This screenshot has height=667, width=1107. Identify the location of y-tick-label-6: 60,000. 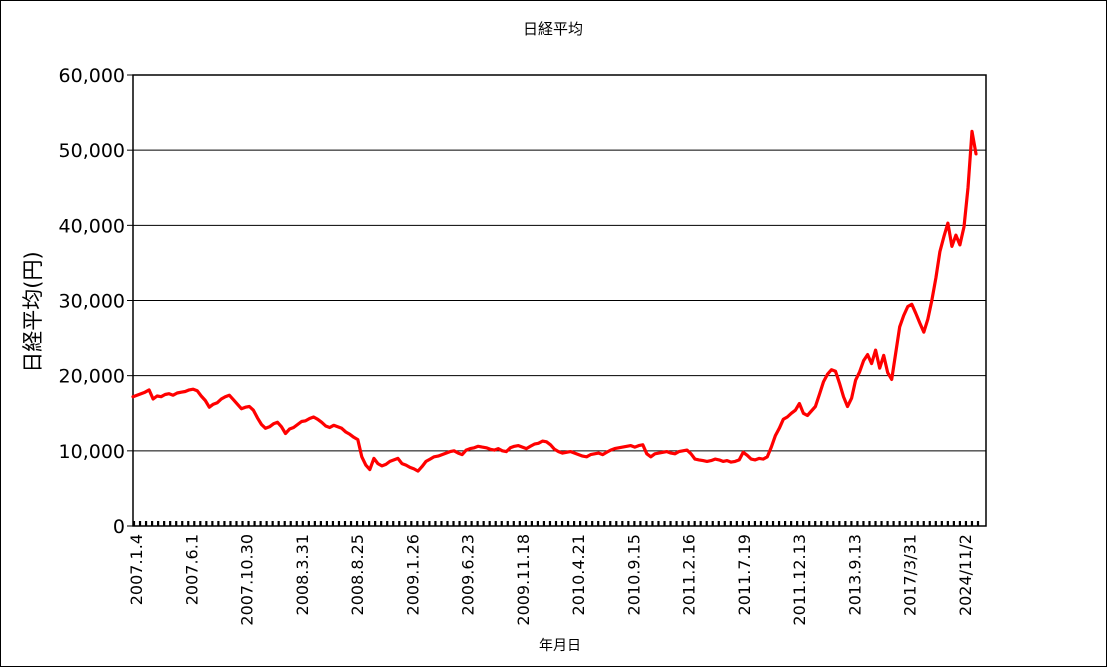
(92, 76).